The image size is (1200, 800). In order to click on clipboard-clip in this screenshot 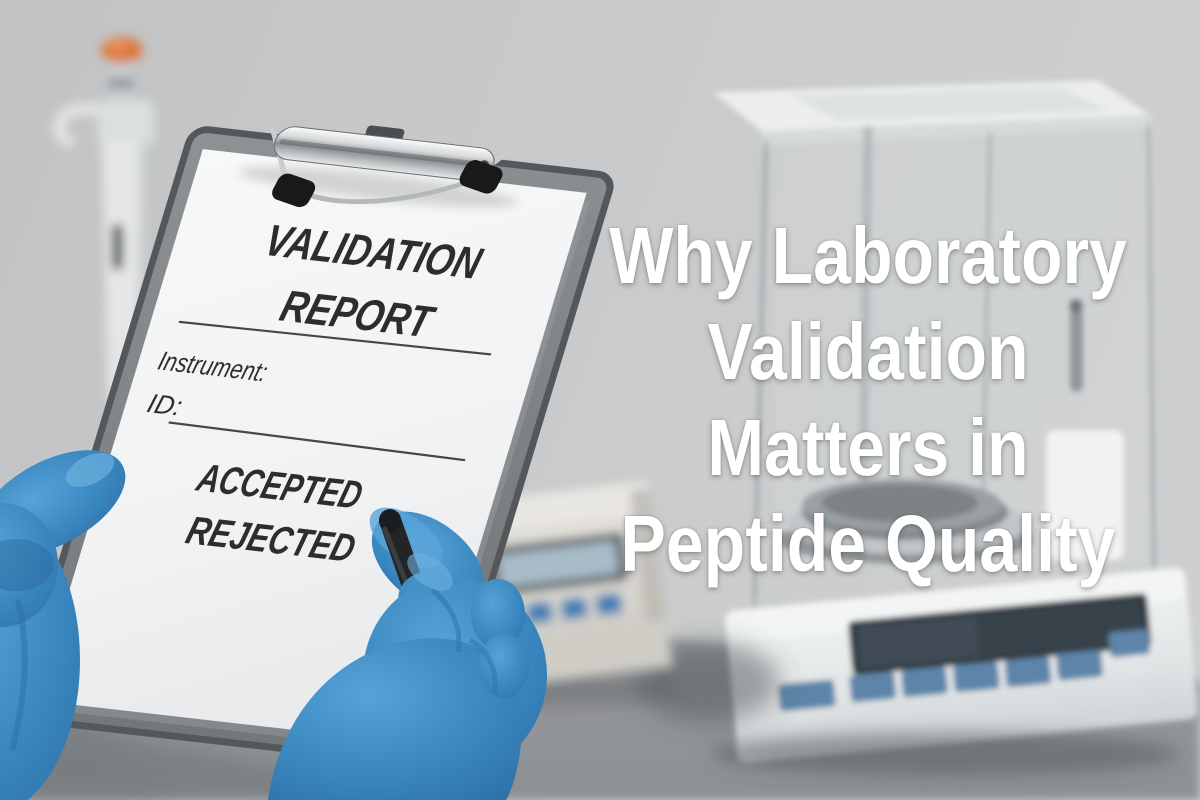, I will do `click(390, 166)`.